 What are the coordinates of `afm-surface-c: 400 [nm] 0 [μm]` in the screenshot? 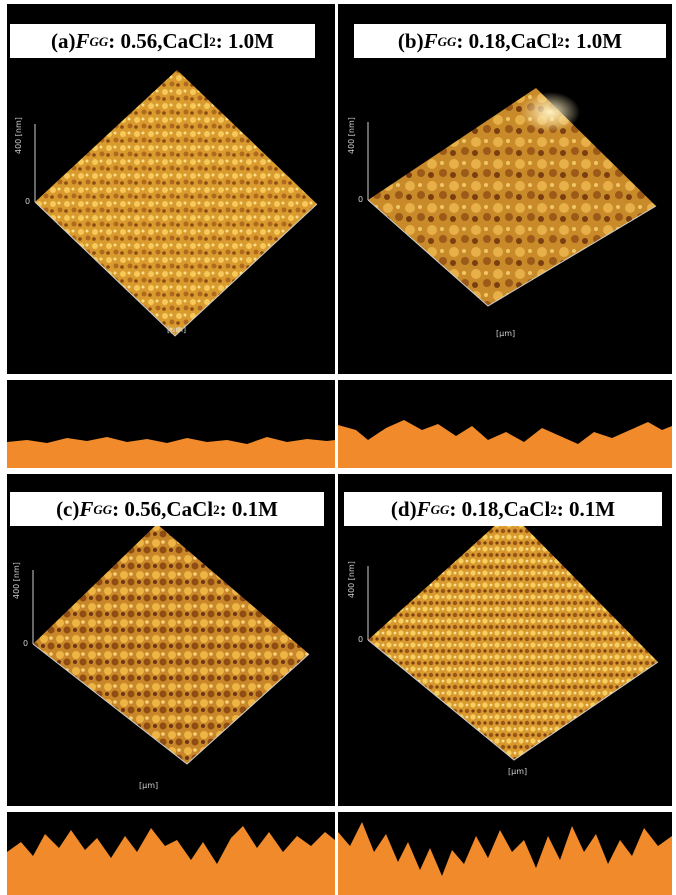 It's located at (161, 657).